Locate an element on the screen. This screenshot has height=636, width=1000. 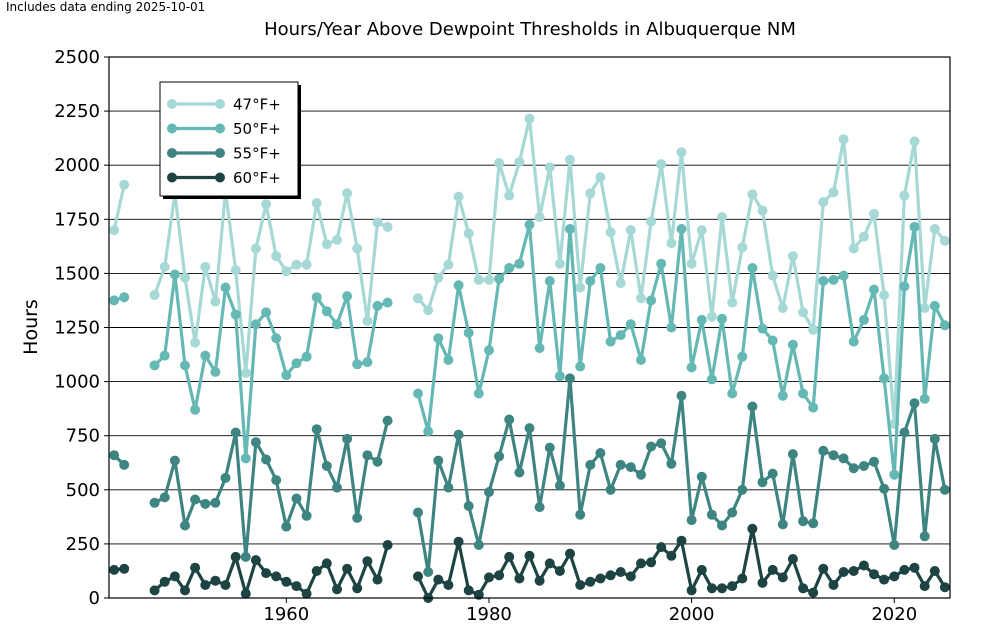
y-tick-label: 1000 is located at coordinates (77, 382).